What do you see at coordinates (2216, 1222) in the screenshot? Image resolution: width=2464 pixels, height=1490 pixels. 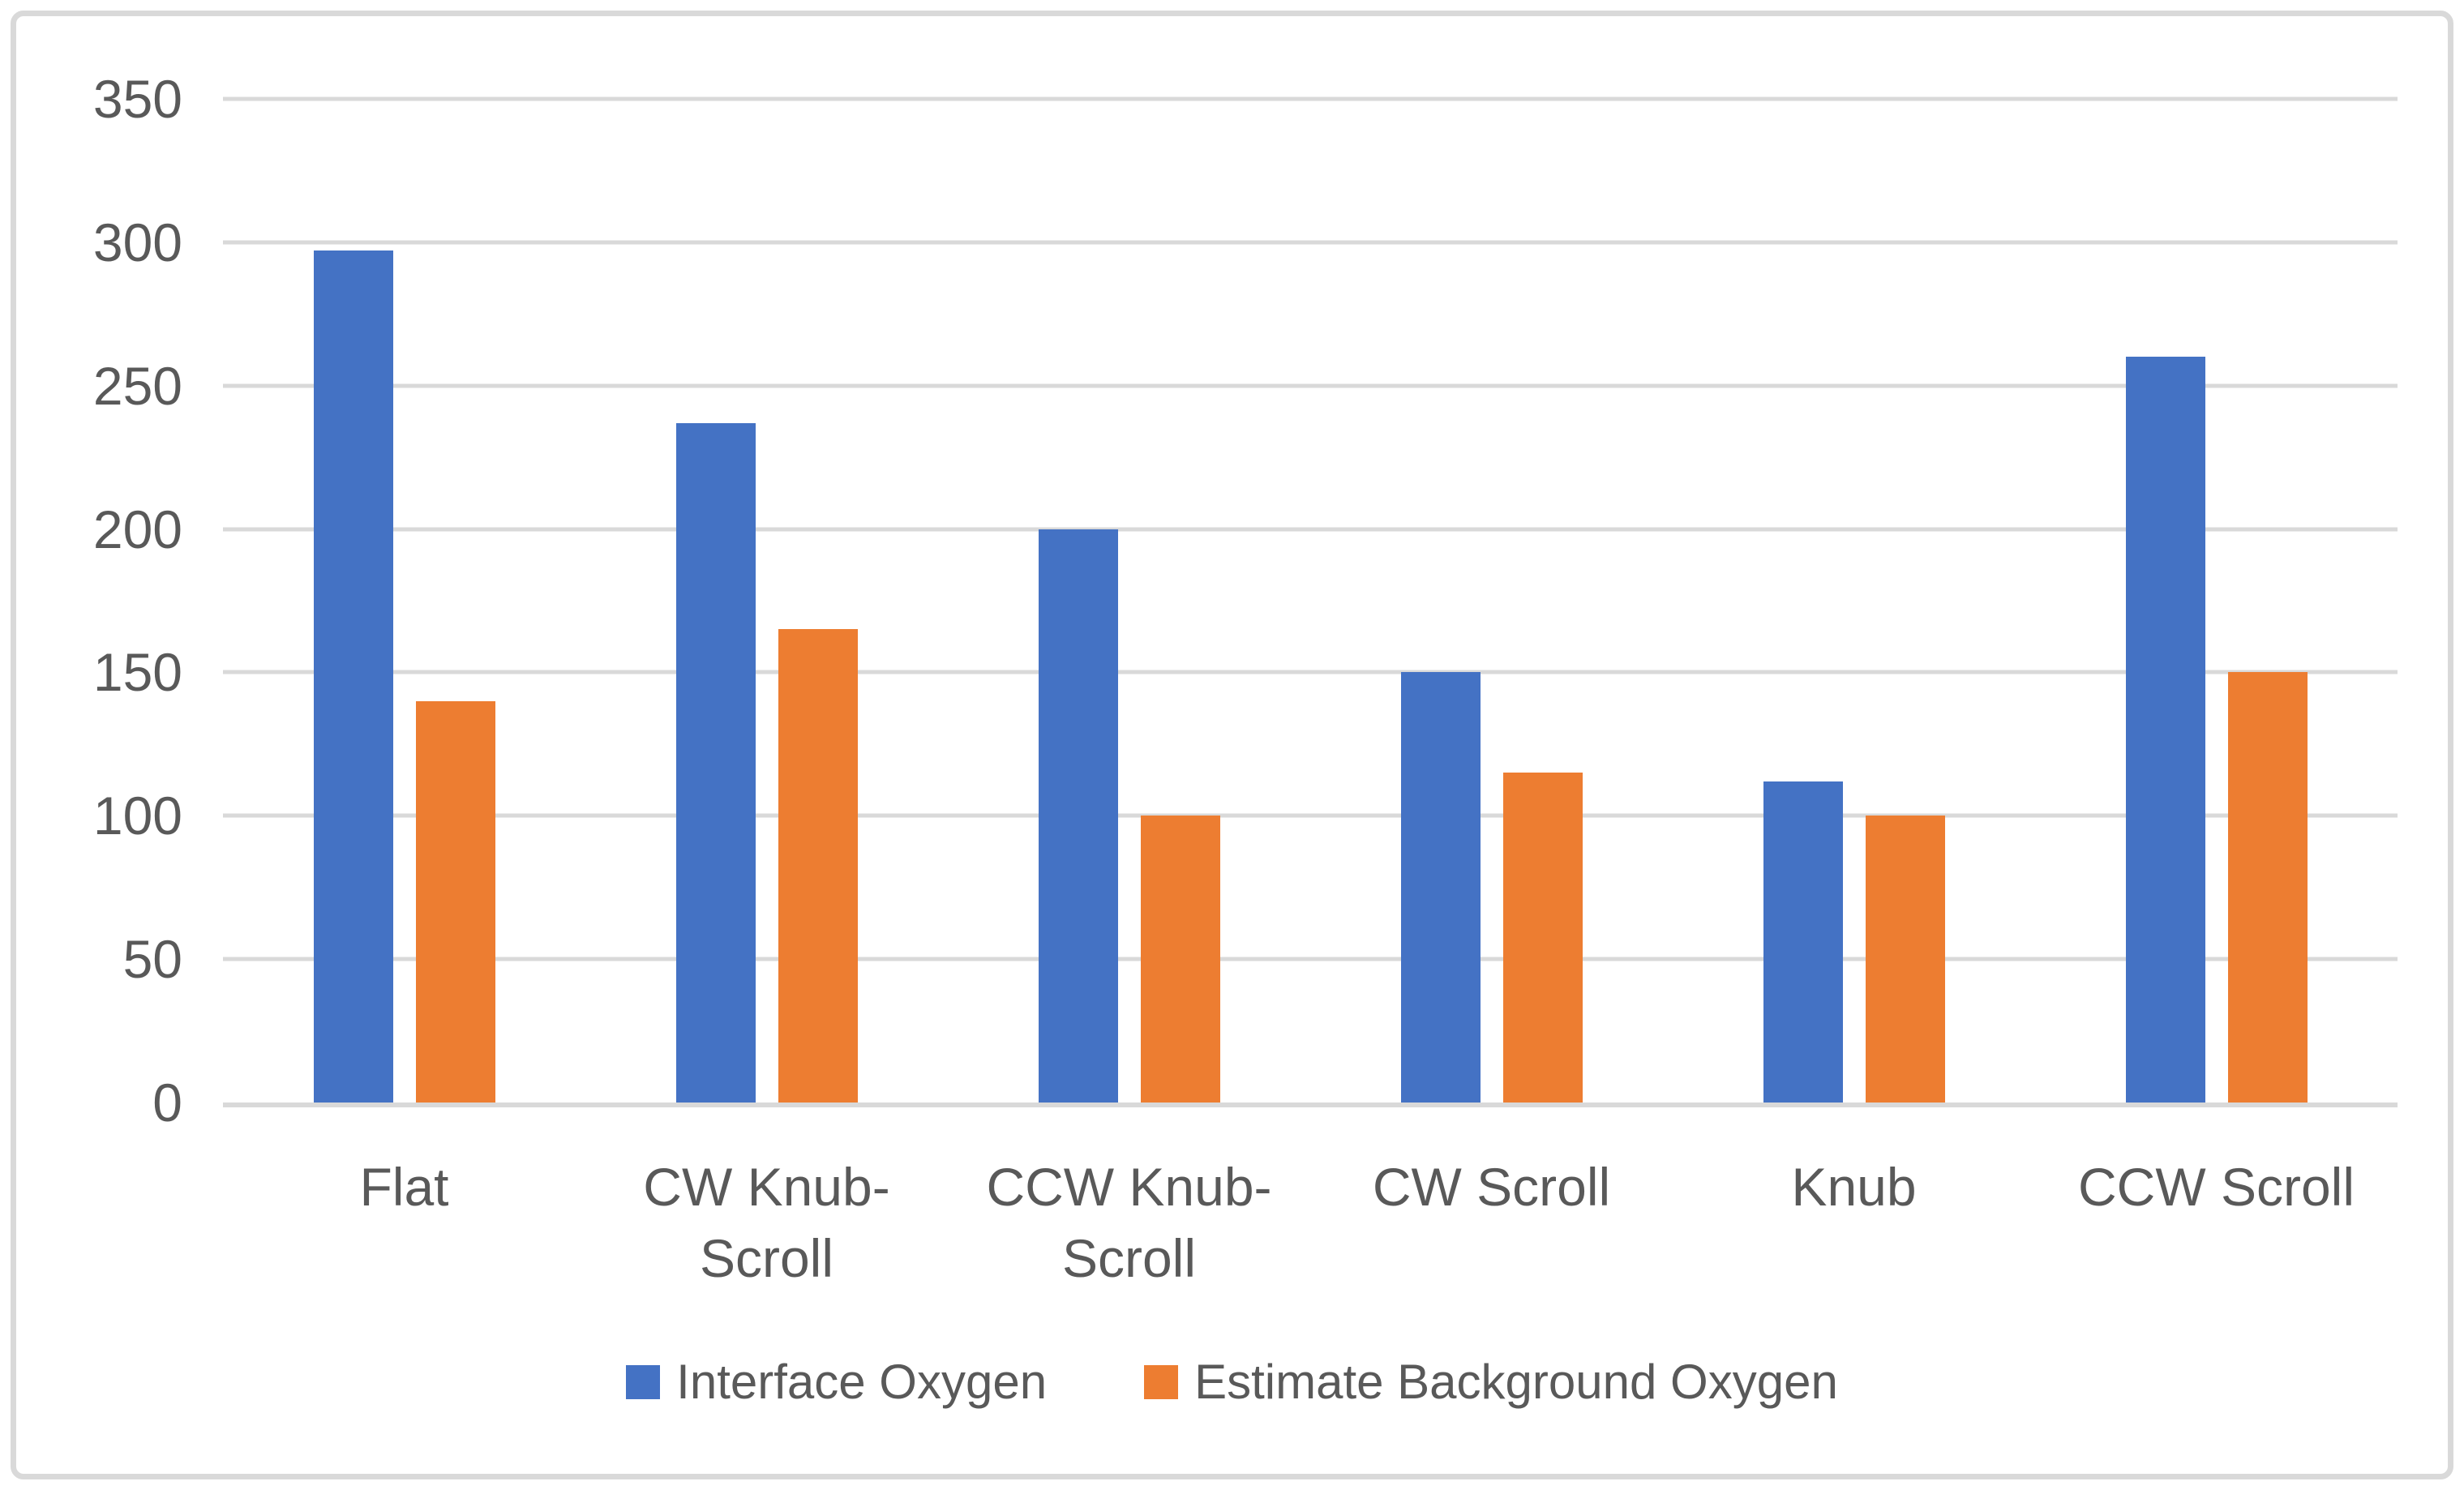 I see `x-tick-ccw-scroll: CCW Scroll` at bounding box center [2216, 1222].